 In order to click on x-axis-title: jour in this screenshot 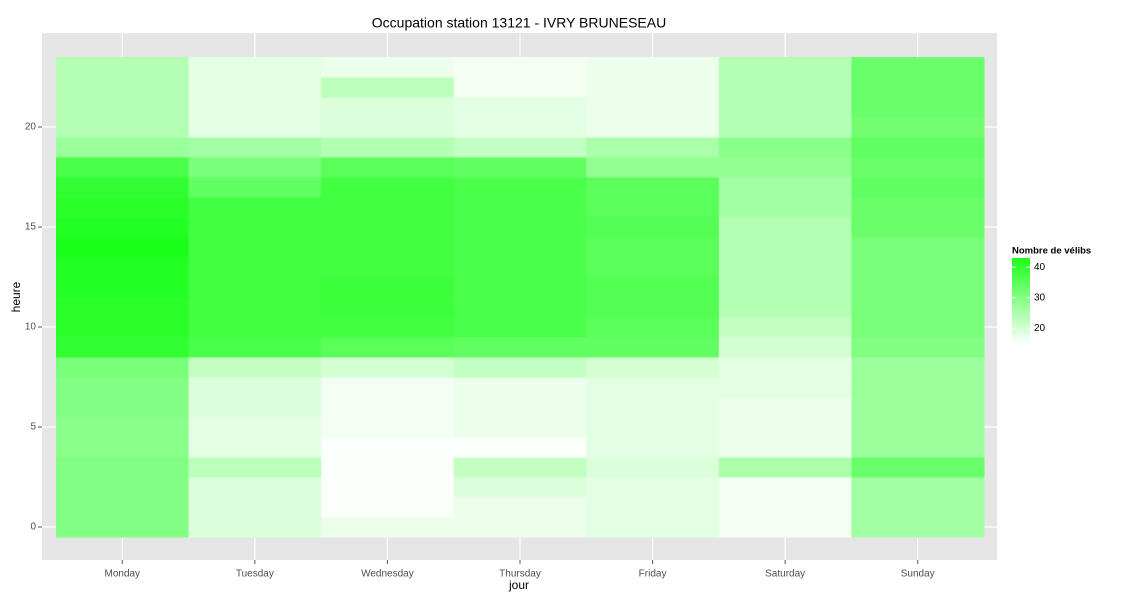, I will do `click(518, 585)`.